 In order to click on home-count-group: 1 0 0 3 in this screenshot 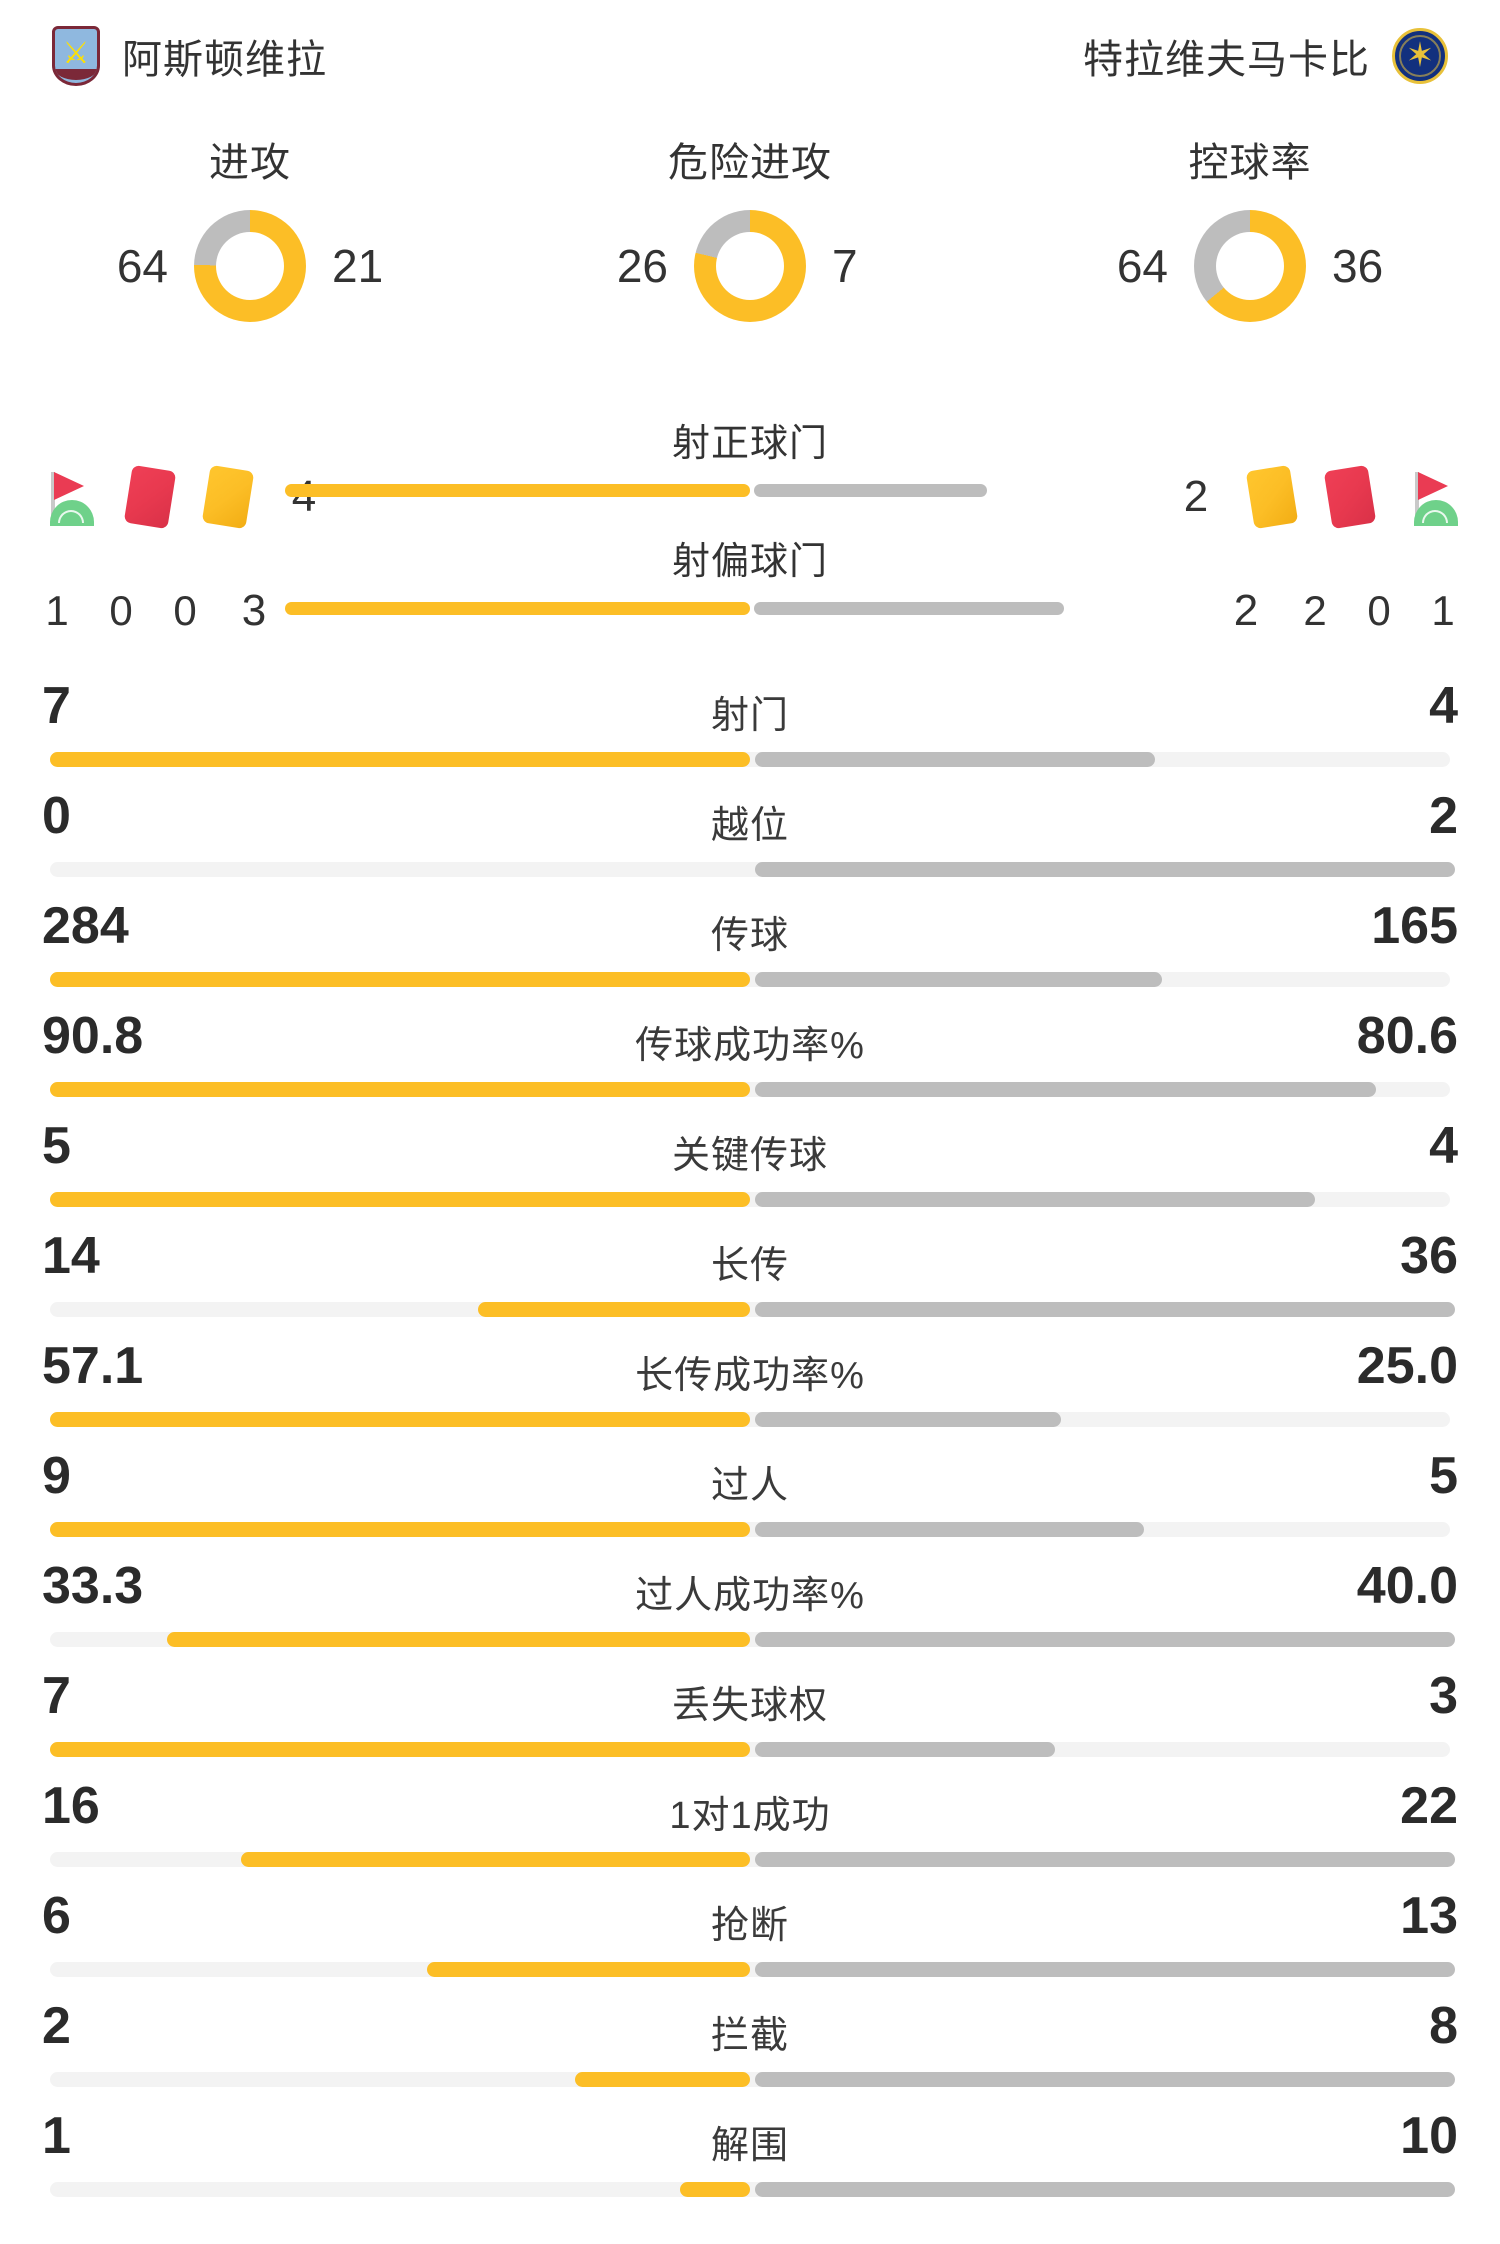, I will do `click(158, 611)`.